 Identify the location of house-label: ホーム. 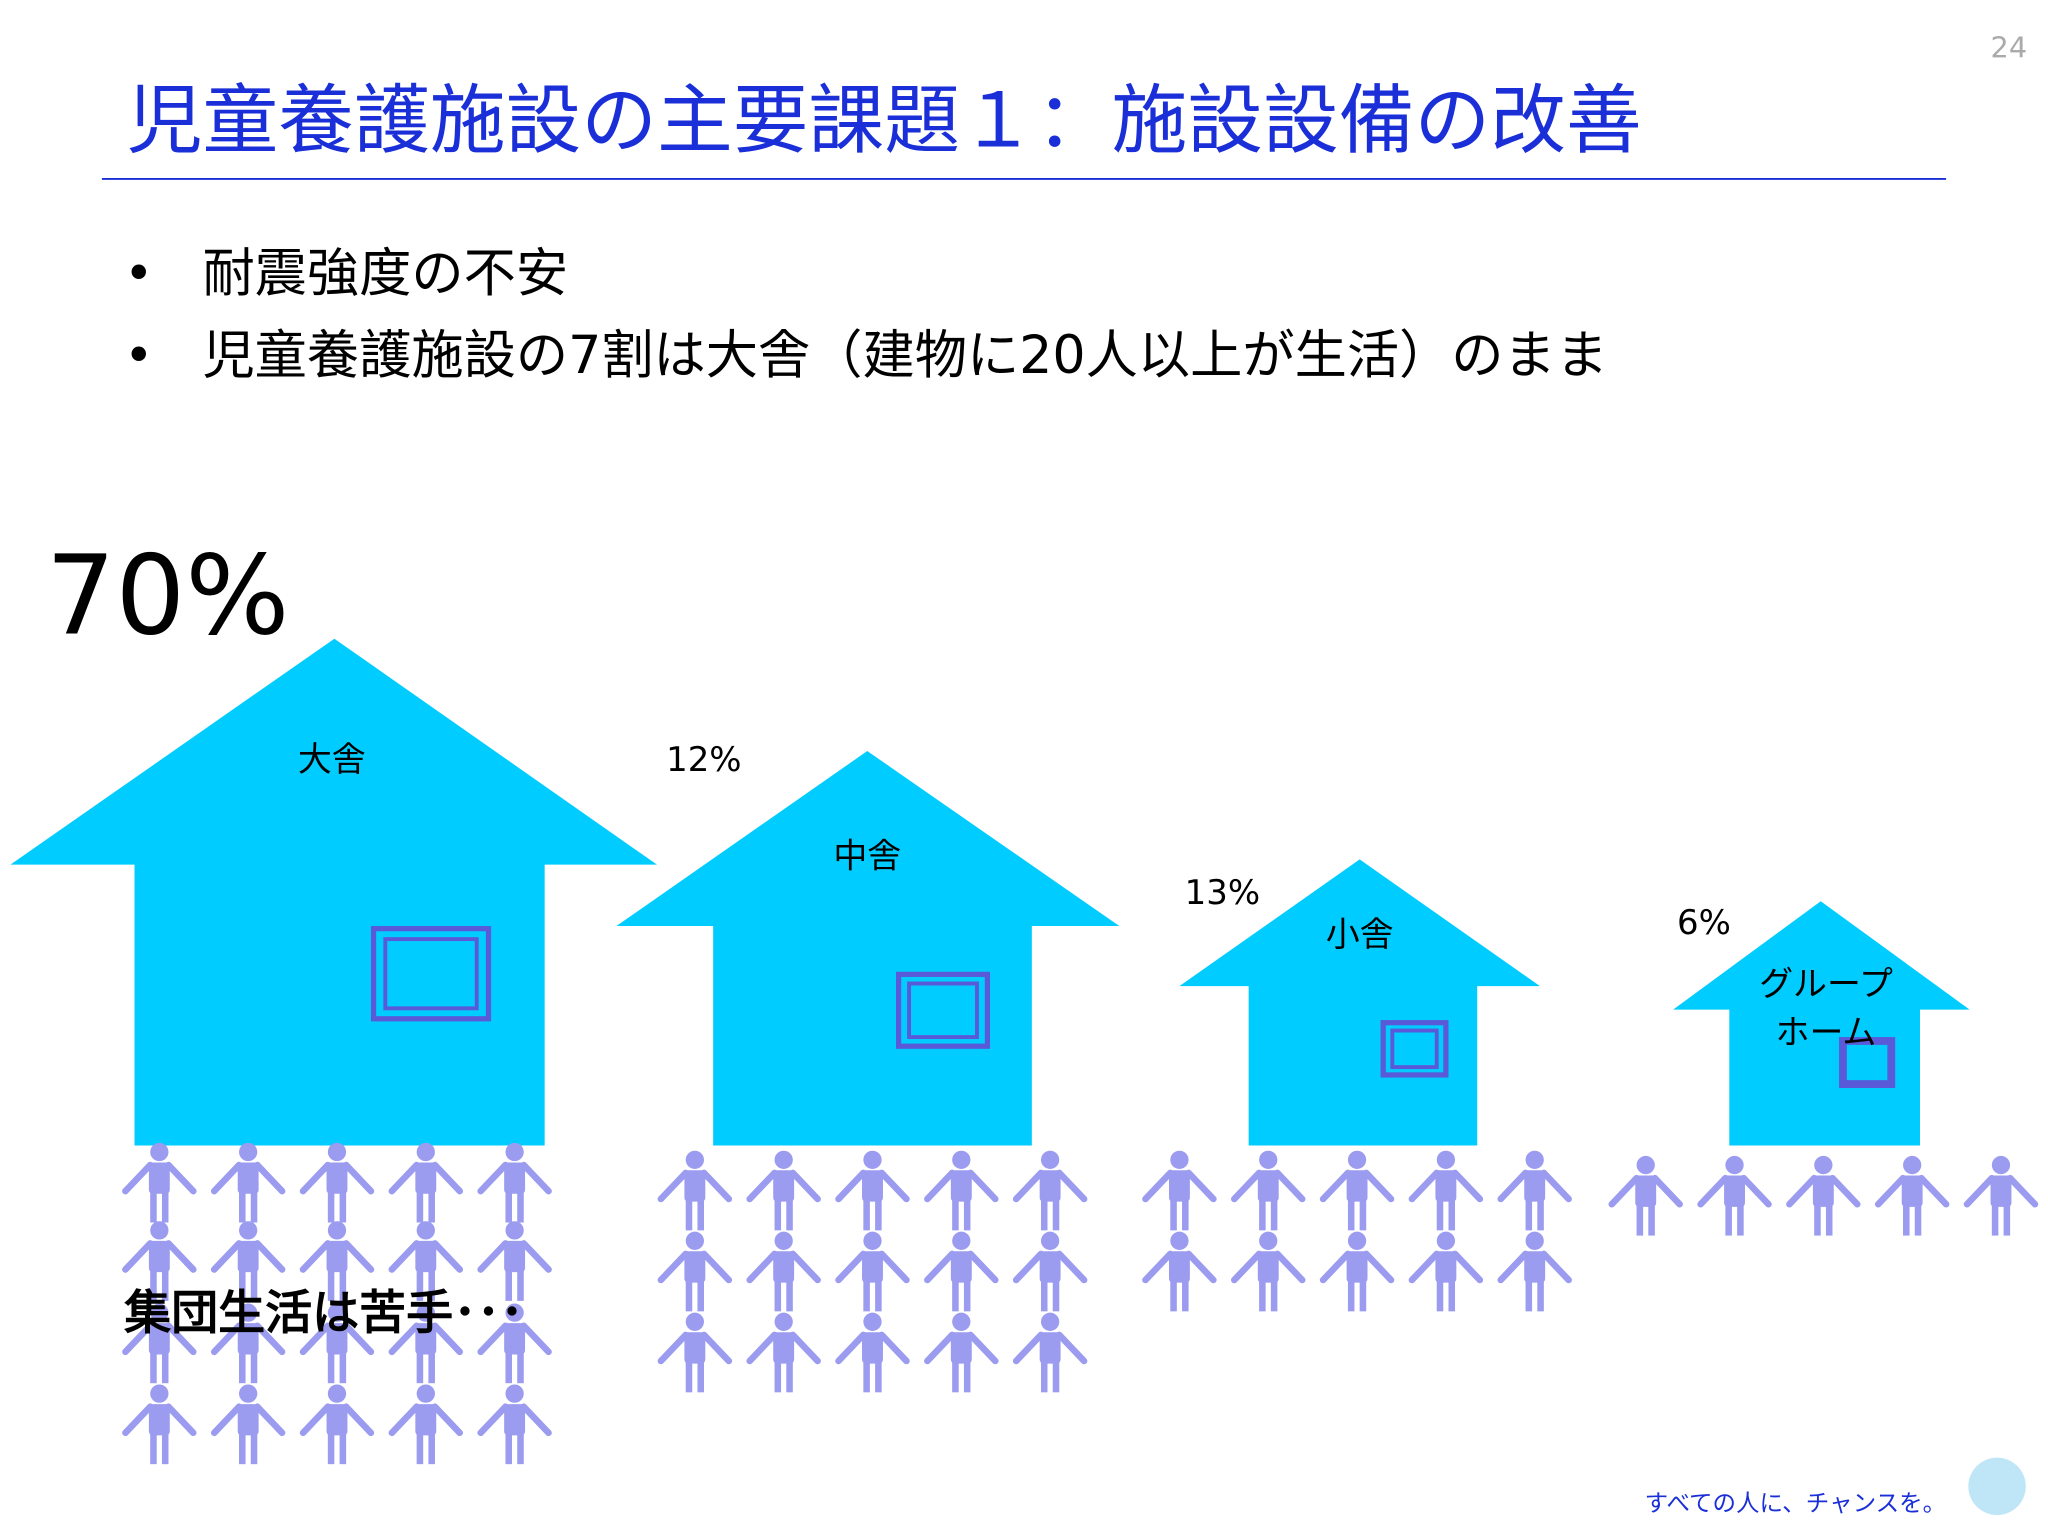
(1826, 1033).